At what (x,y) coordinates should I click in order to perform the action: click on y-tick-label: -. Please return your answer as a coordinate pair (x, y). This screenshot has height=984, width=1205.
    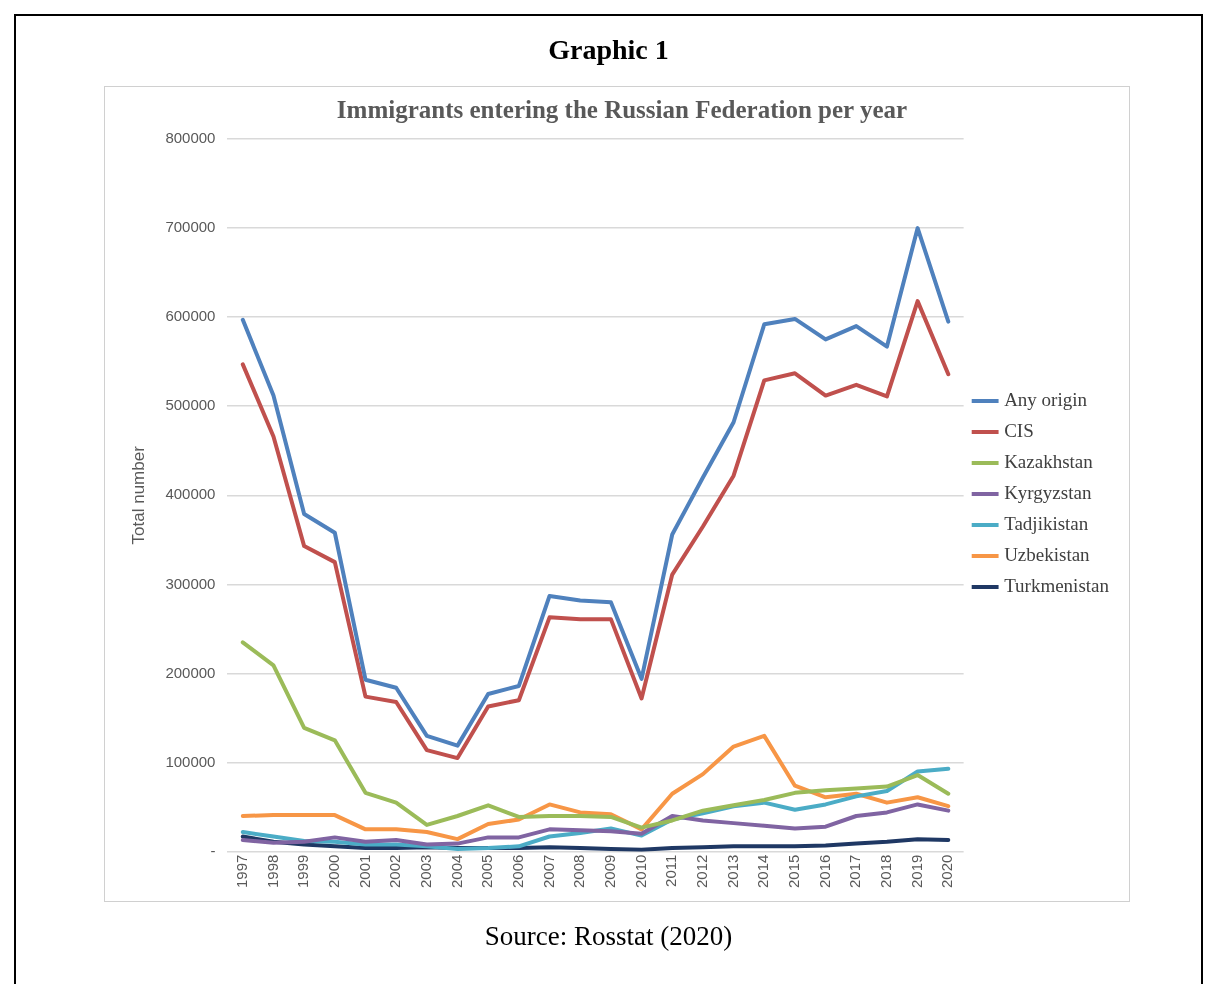
    Looking at the image, I should click on (213, 850).